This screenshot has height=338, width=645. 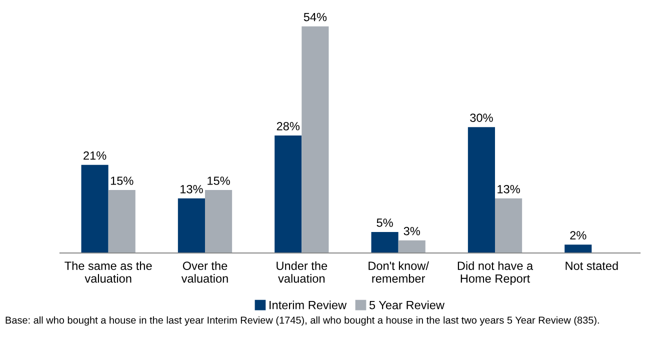 I want to click on text: Base: all who bought a house in the last year Interim Review (1745), all who bought a house in the last two years 5 Year Review (835)., so click(x=302, y=321).